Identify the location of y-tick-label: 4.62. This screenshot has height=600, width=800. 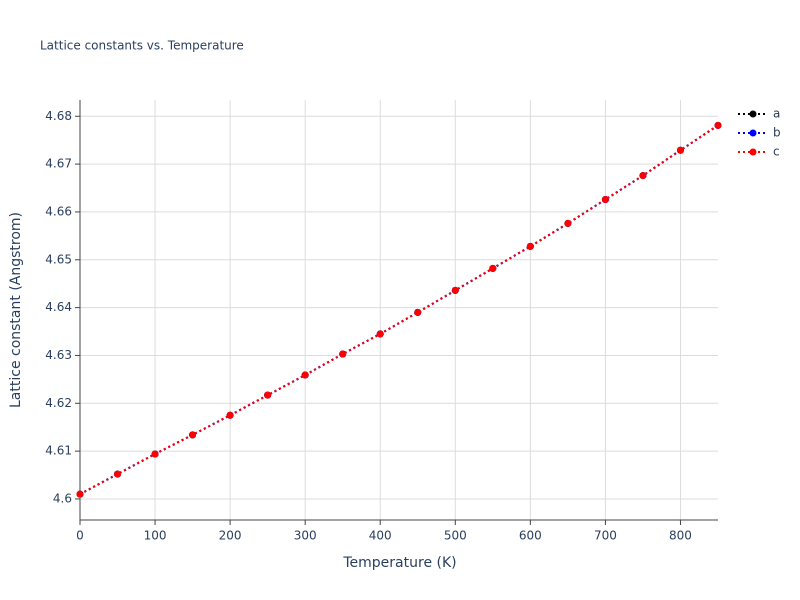
(58, 403).